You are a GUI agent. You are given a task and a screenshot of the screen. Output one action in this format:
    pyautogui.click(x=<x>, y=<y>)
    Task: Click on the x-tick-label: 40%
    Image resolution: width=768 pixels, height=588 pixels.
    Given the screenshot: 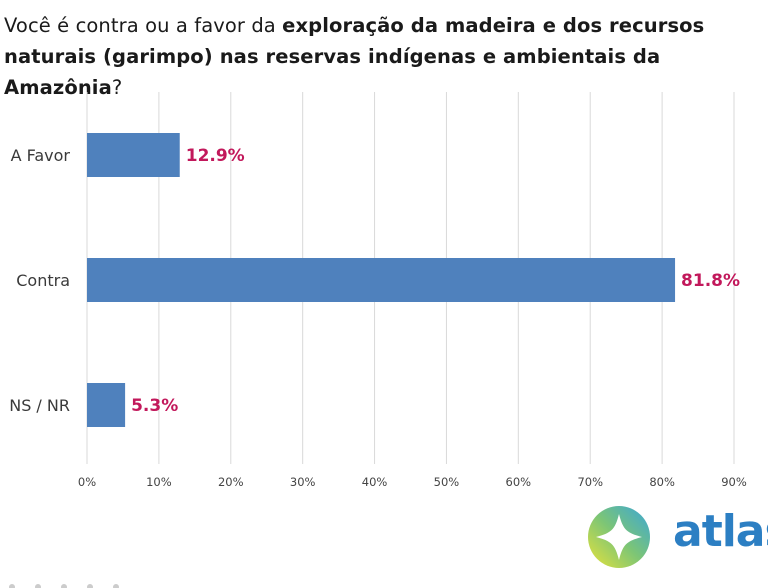 What is the action you would take?
    pyautogui.click(x=375, y=482)
    